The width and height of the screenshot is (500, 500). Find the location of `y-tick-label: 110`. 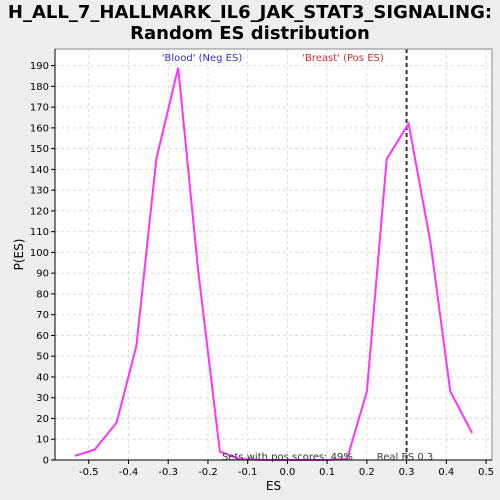

y-tick-label: 110 is located at coordinates (39, 232).